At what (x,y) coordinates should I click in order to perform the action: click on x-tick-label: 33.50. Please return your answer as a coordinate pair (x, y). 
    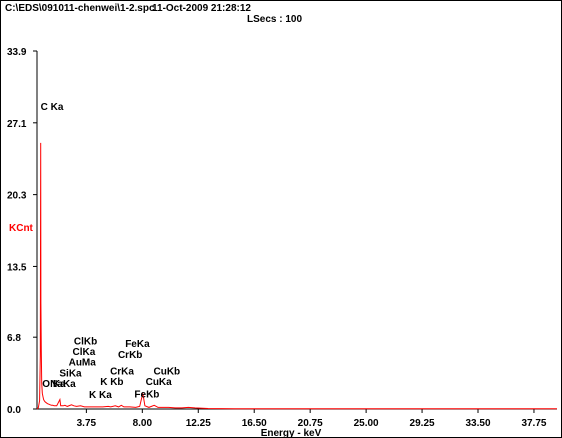
    Looking at the image, I should click on (477, 423).